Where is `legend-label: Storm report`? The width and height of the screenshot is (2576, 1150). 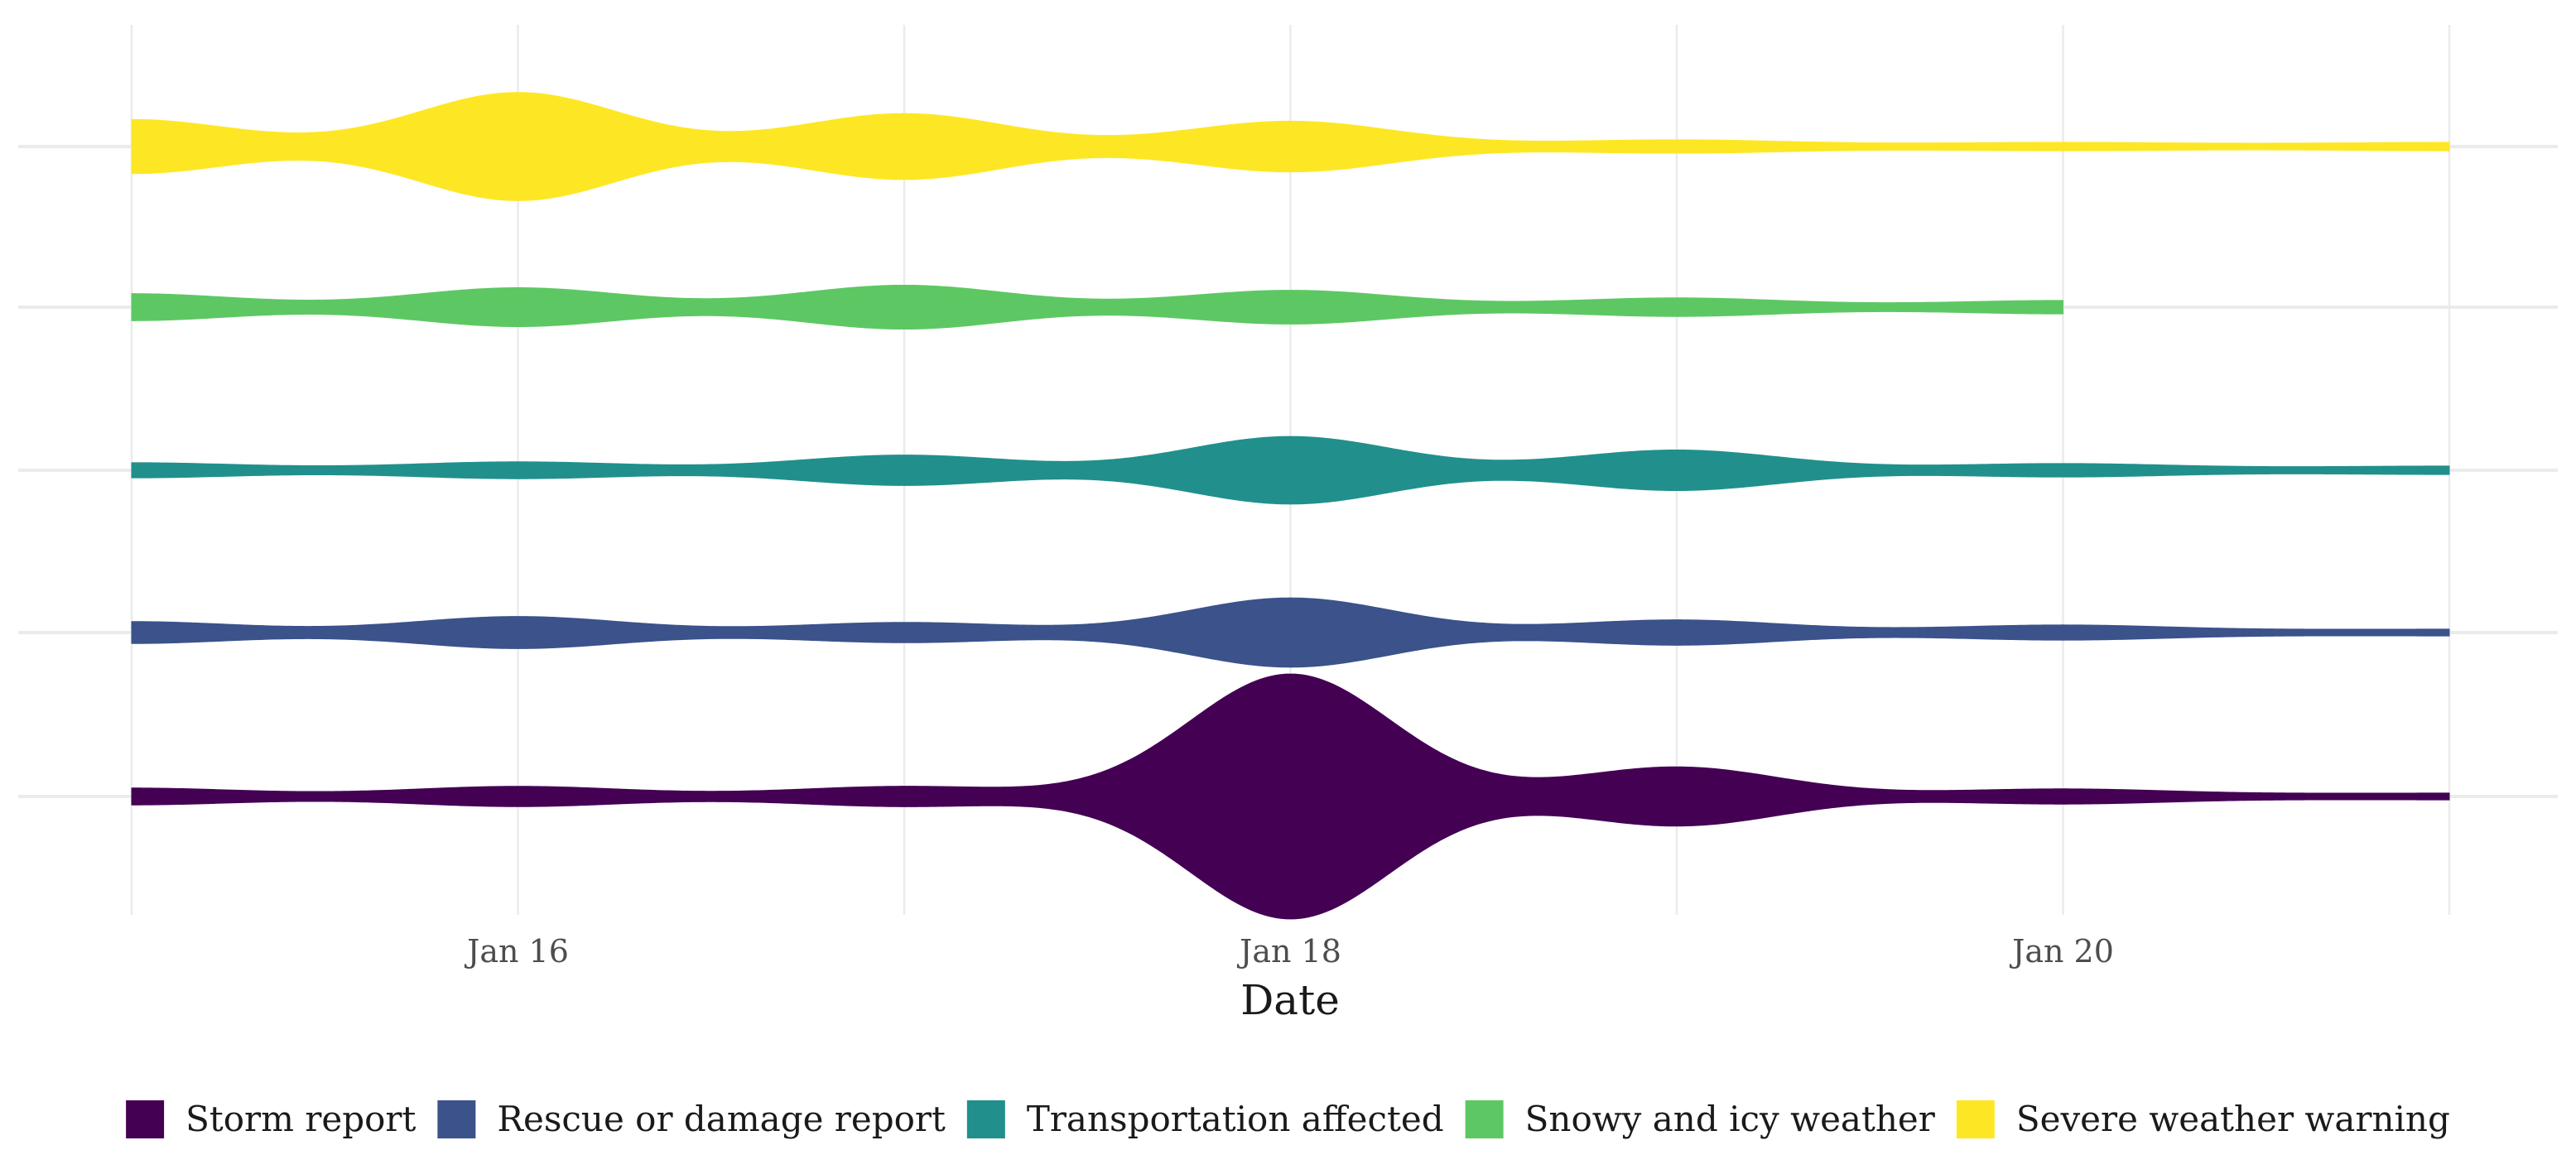 legend-label: Storm report is located at coordinates (300, 1119).